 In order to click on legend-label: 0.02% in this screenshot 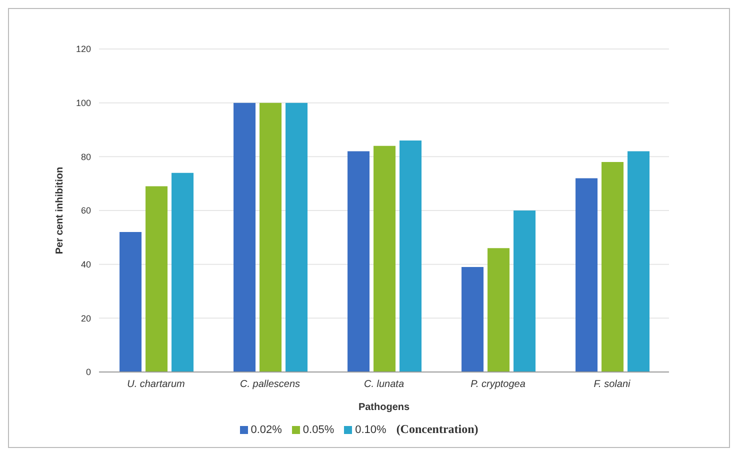, I will do `click(266, 430)`.